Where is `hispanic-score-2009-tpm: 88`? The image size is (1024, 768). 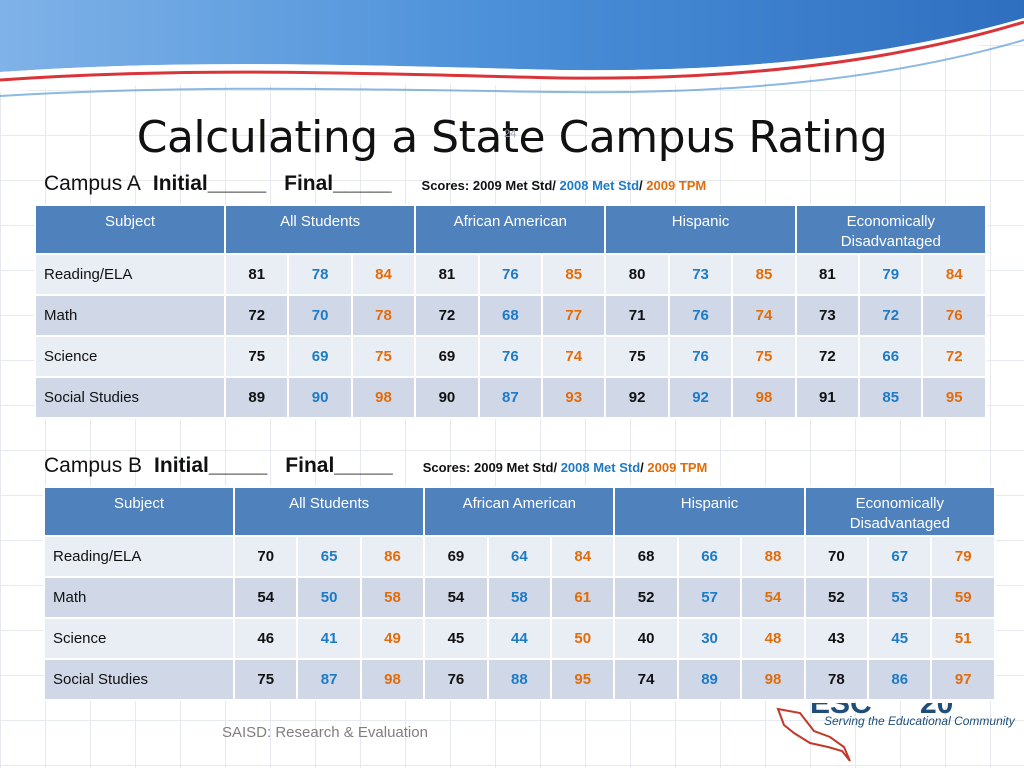
hispanic-score-2009-tpm: 88 is located at coordinates (773, 556).